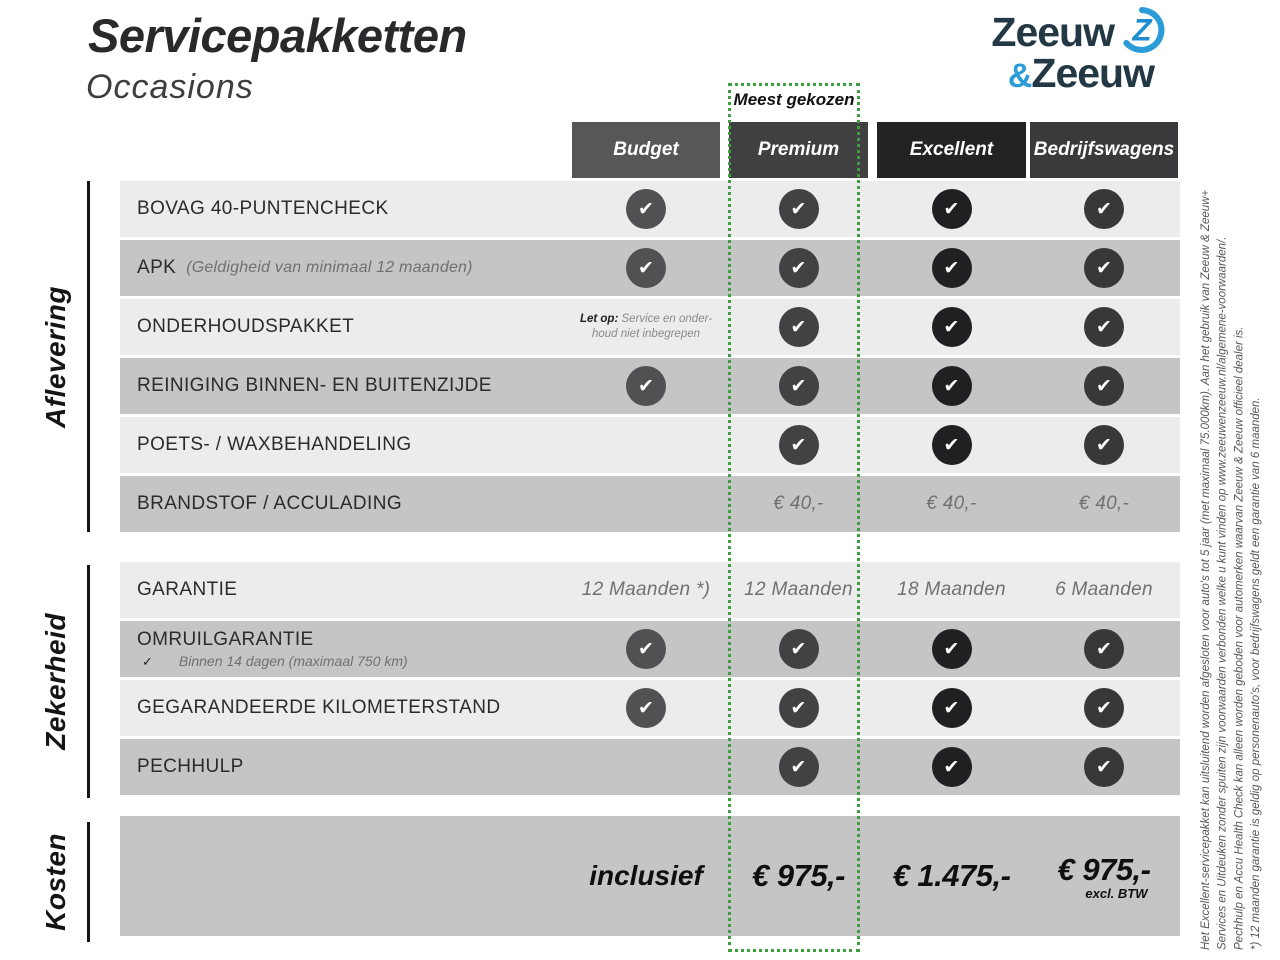 This screenshot has width=1280, height=960. What do you see at coordinates (1053, 31) in the screenshot?
I see `logo-word-1: Zeeuw` at bounding box center [1053, 31].